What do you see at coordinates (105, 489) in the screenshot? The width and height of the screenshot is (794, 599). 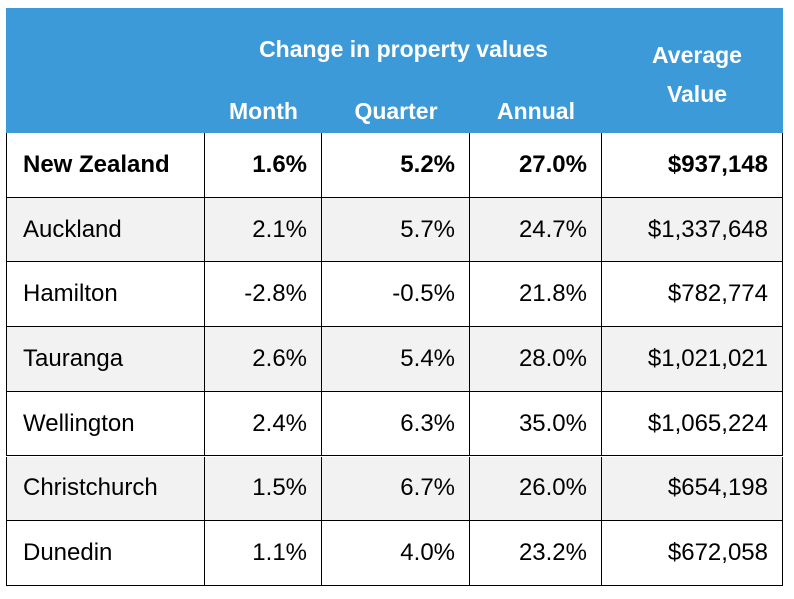 I see `table-cell: Christchurch` at bounding box center [105, 489].